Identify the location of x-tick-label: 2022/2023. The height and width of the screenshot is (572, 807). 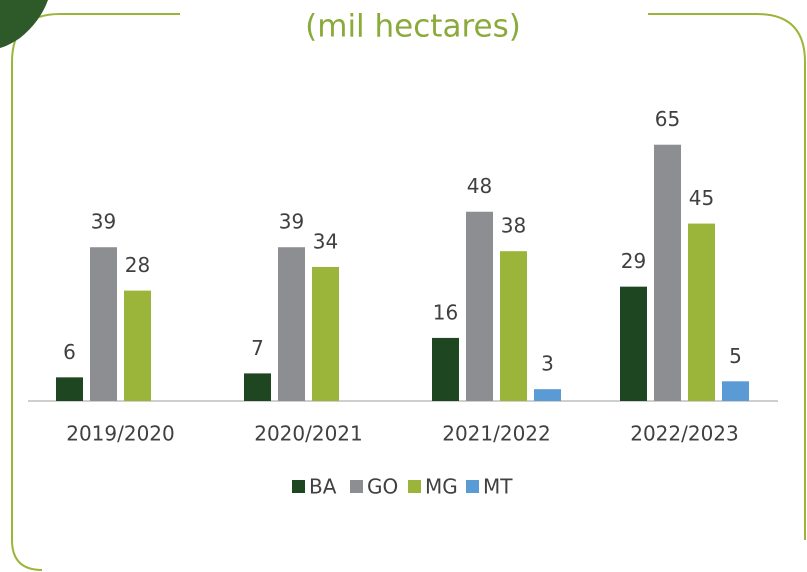
(684, 434).